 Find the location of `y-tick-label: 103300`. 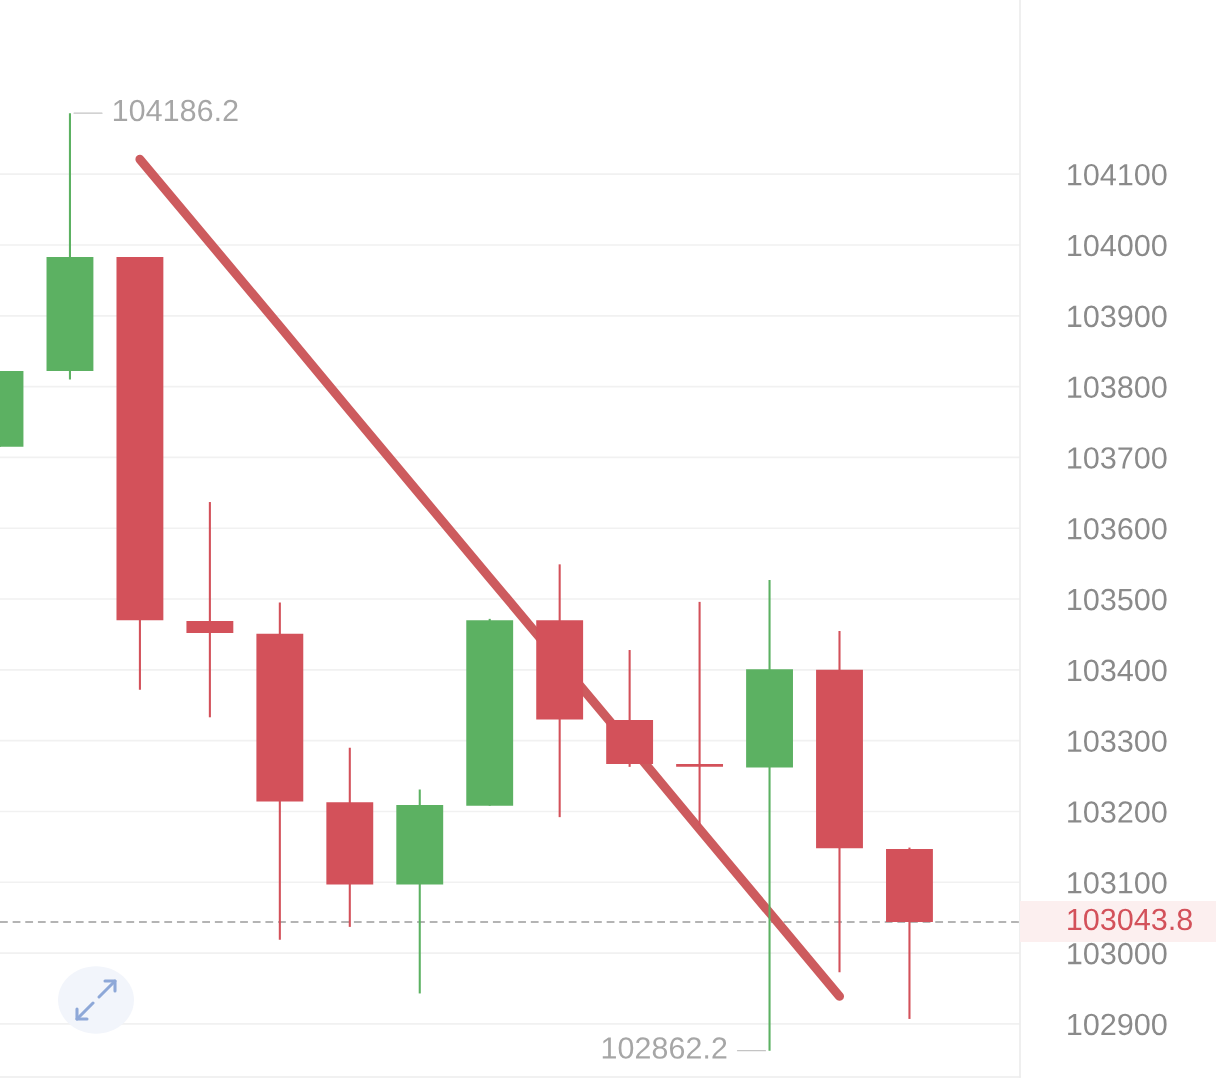

y-tick-label: 103300 is located at coordinates (1117, 741).